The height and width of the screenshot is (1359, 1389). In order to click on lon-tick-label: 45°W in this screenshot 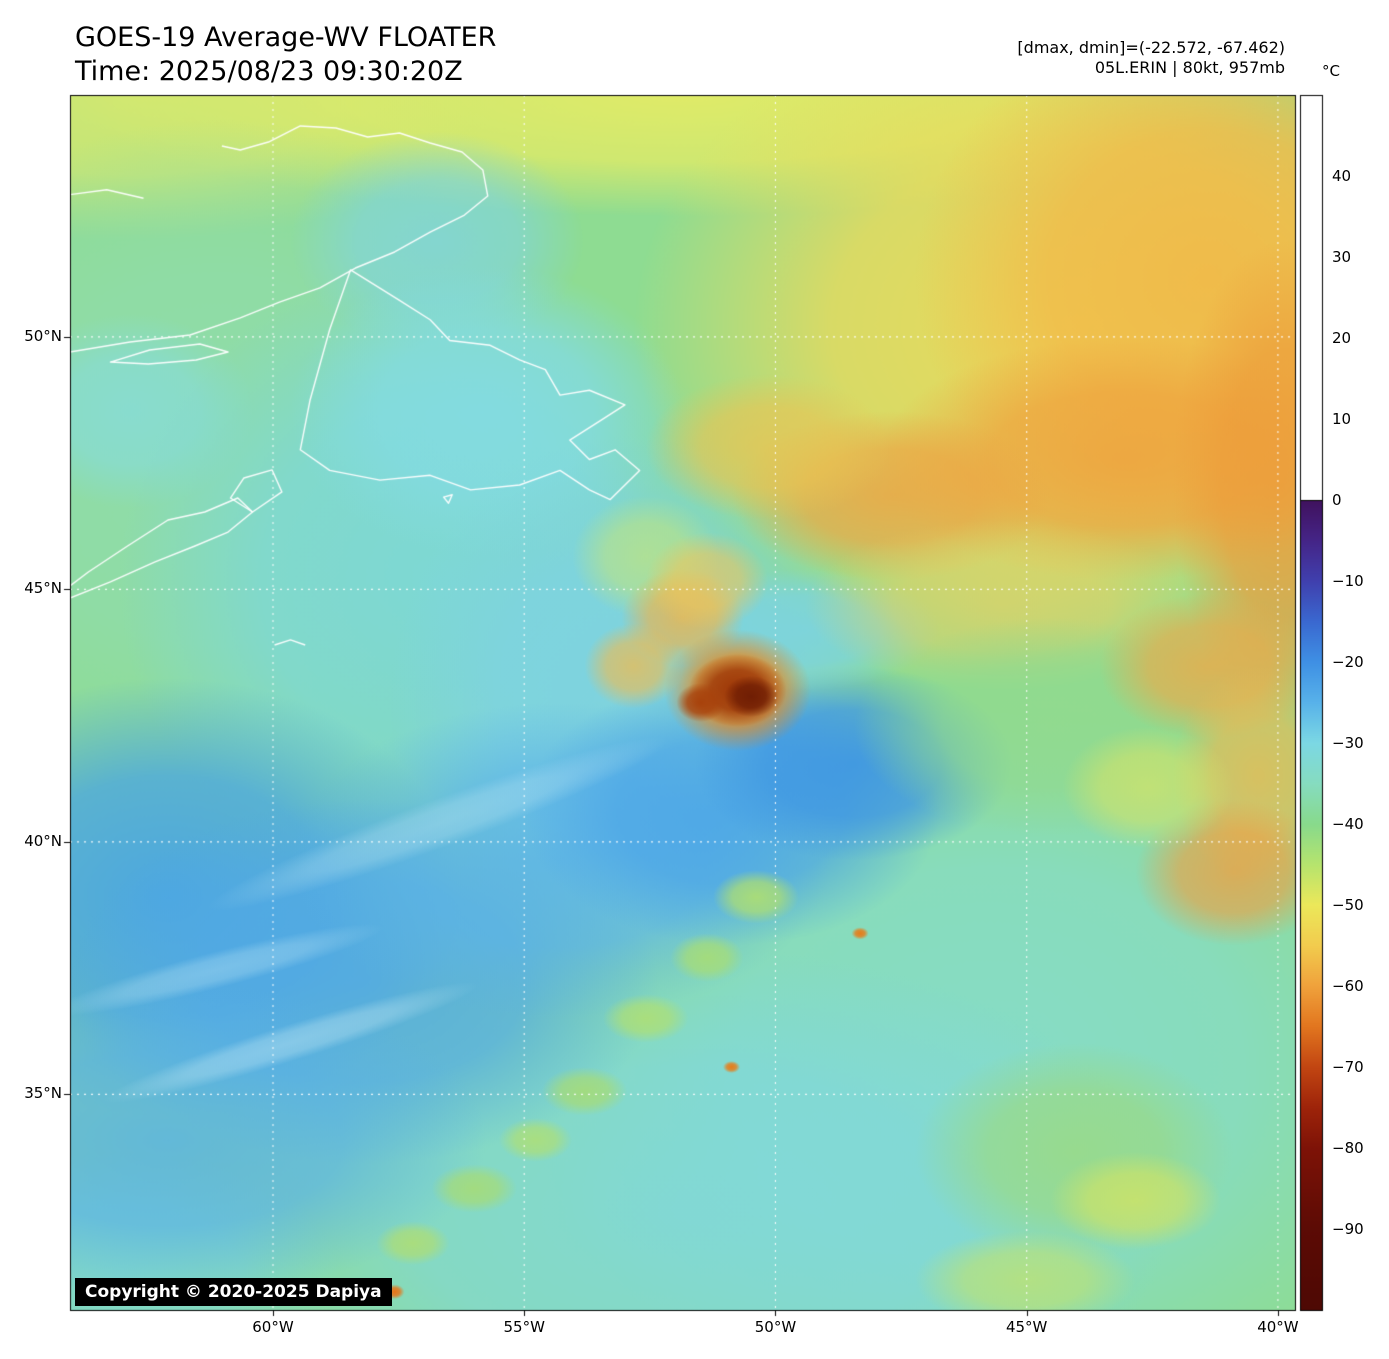, I will do `click(1026, 1327)`.